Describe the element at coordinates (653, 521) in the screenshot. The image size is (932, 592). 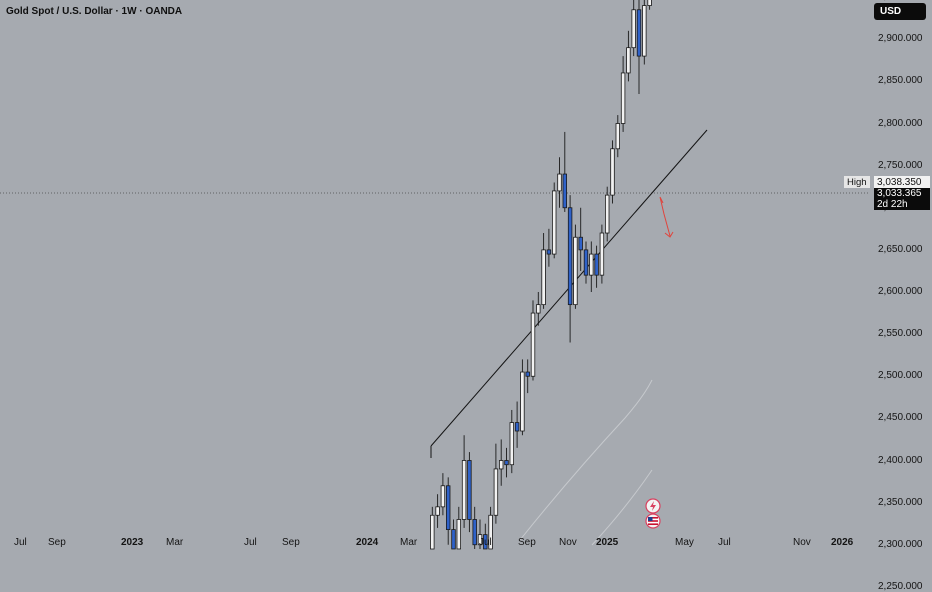
I see `us-flag-event-icon` at that location.